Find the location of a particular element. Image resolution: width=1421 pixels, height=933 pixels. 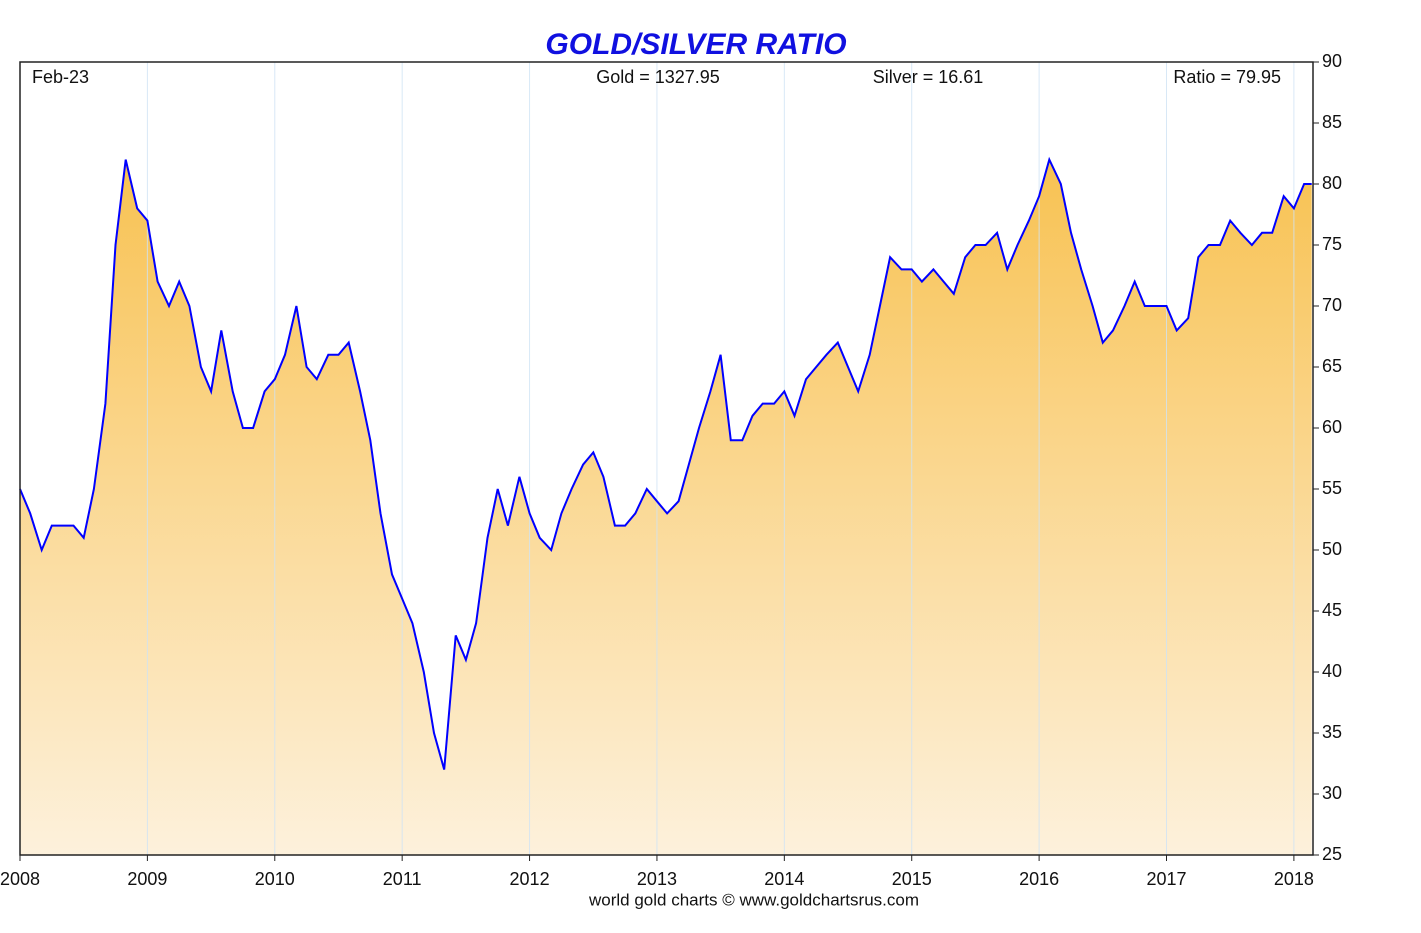

y-tick-label: 90 is located at coordinates (1332, 61).